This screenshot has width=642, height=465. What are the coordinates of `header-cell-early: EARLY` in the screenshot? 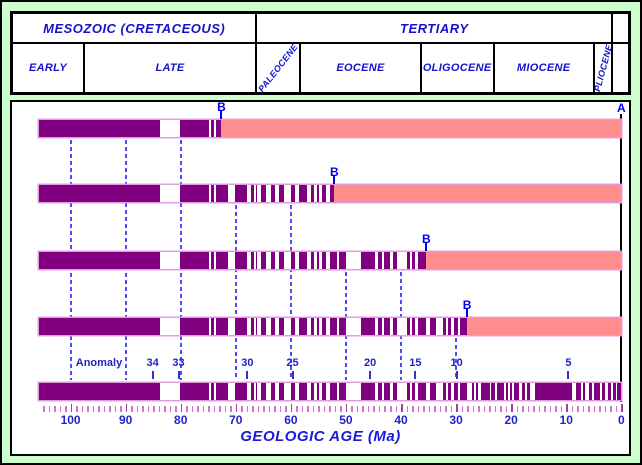 It's located at (48, 68).